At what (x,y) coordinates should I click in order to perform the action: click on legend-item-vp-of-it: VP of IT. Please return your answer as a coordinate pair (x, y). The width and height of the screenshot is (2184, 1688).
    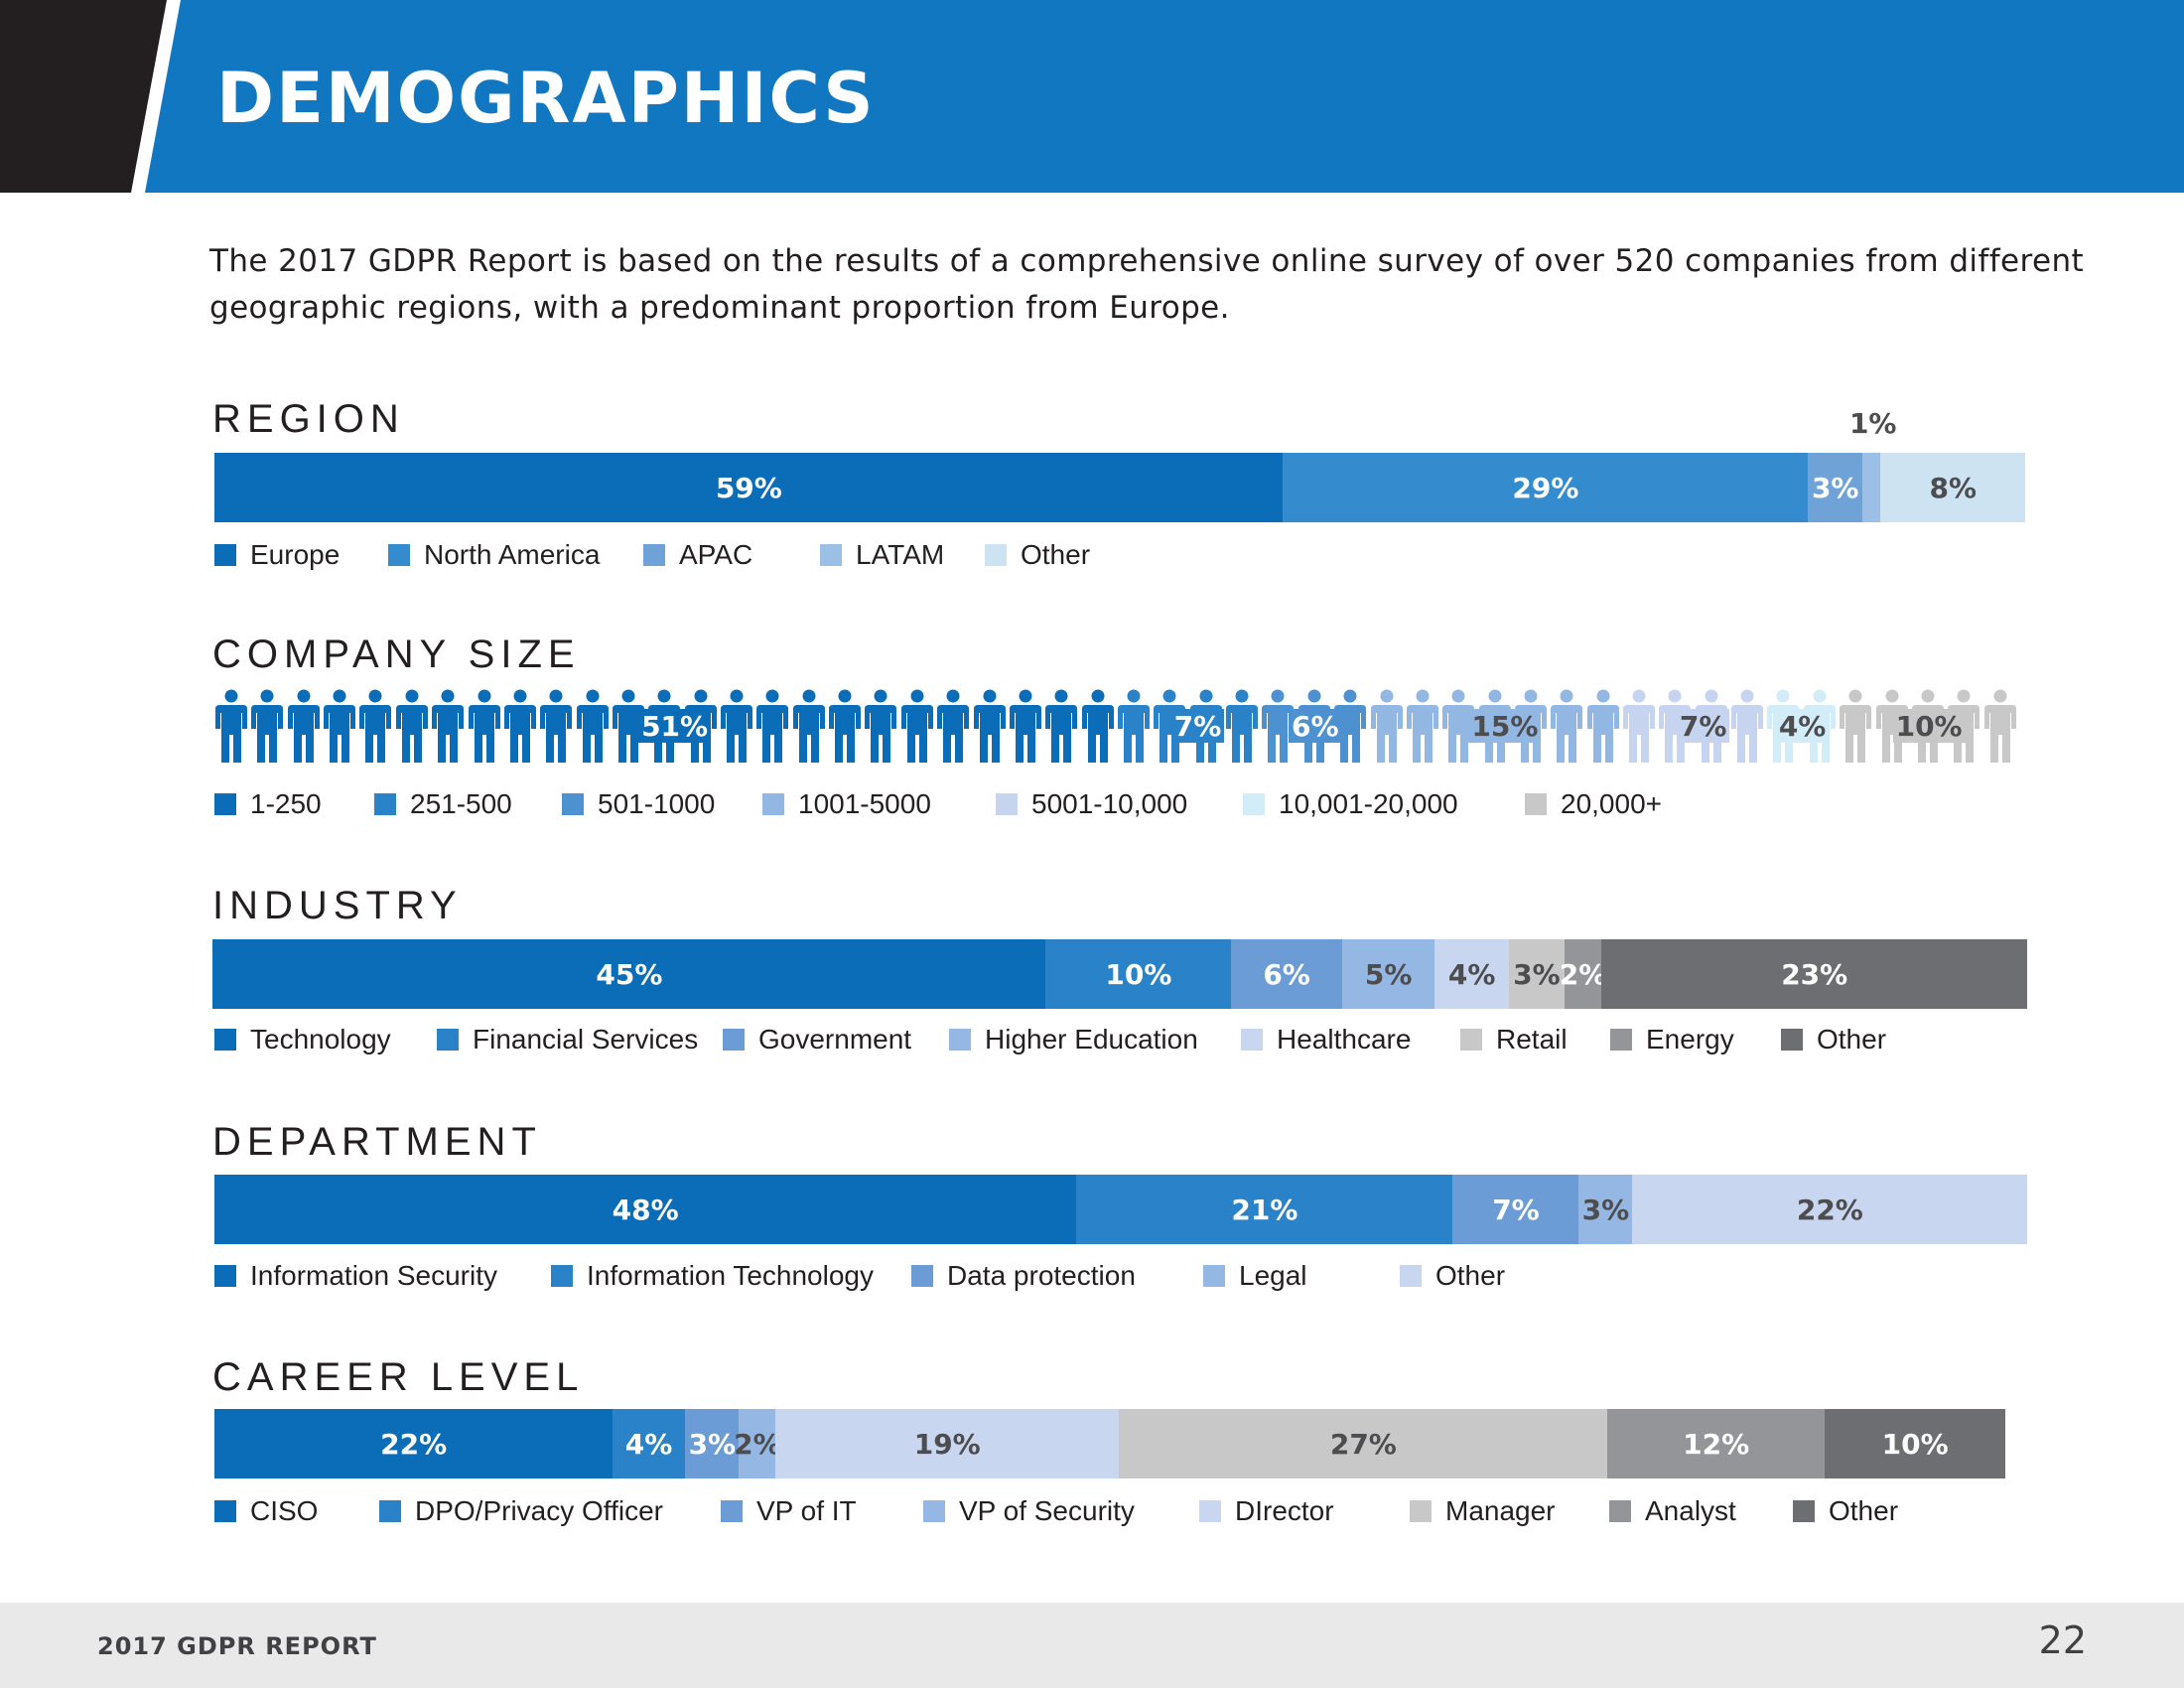
    Looking at the image, I should click on (789, 1511).